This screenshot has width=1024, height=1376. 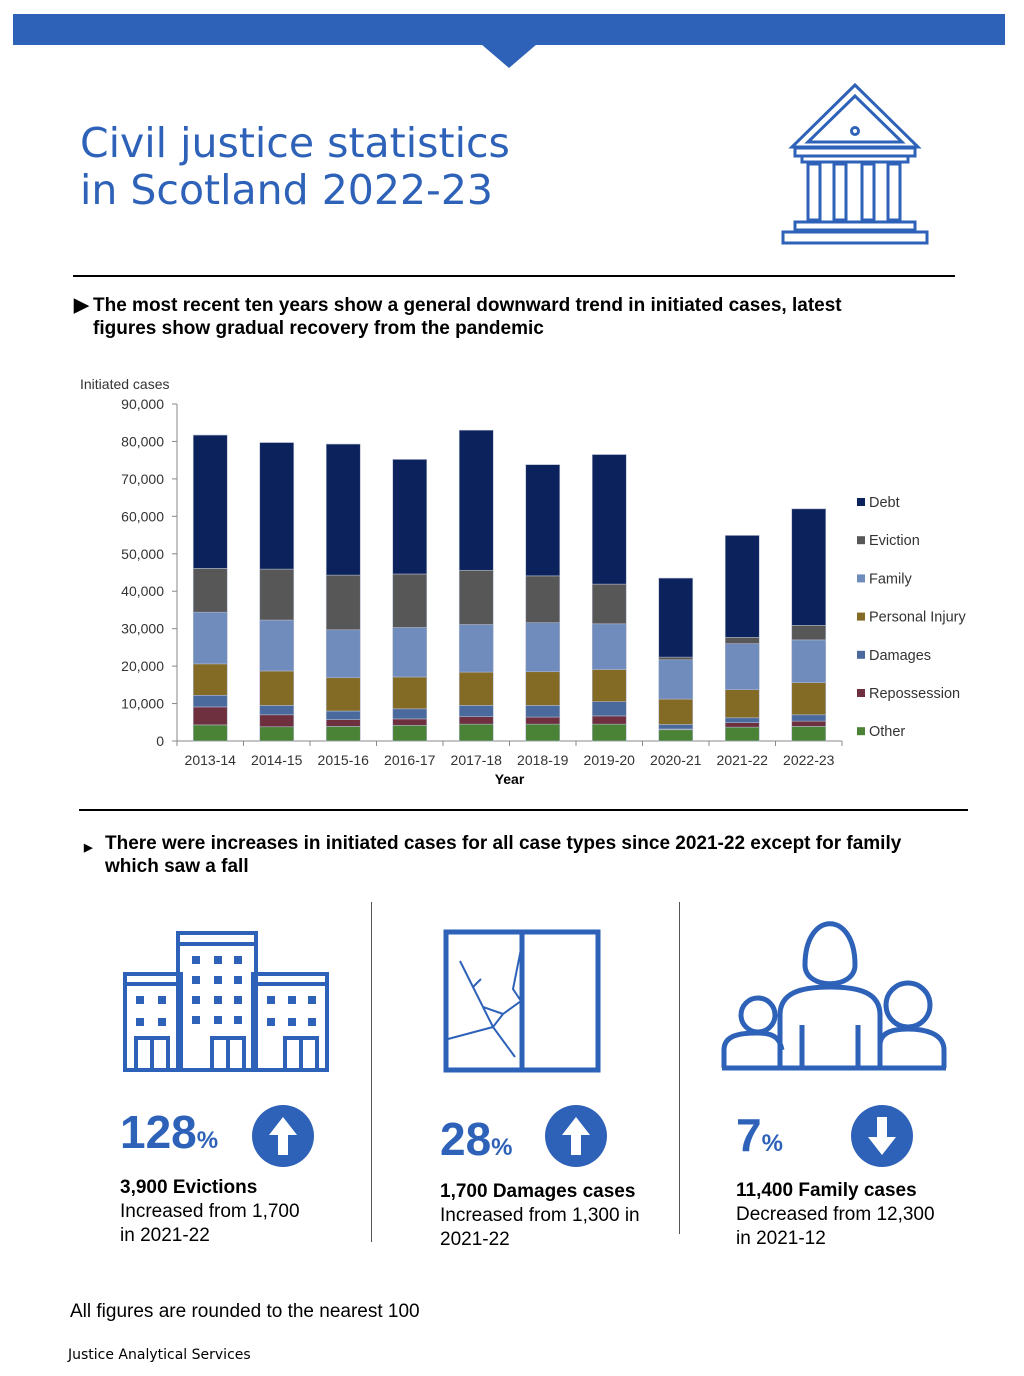 What do you see at coordinates (523, 810) in the screenshot?
I see `divider` at bounding box center [523, 810].